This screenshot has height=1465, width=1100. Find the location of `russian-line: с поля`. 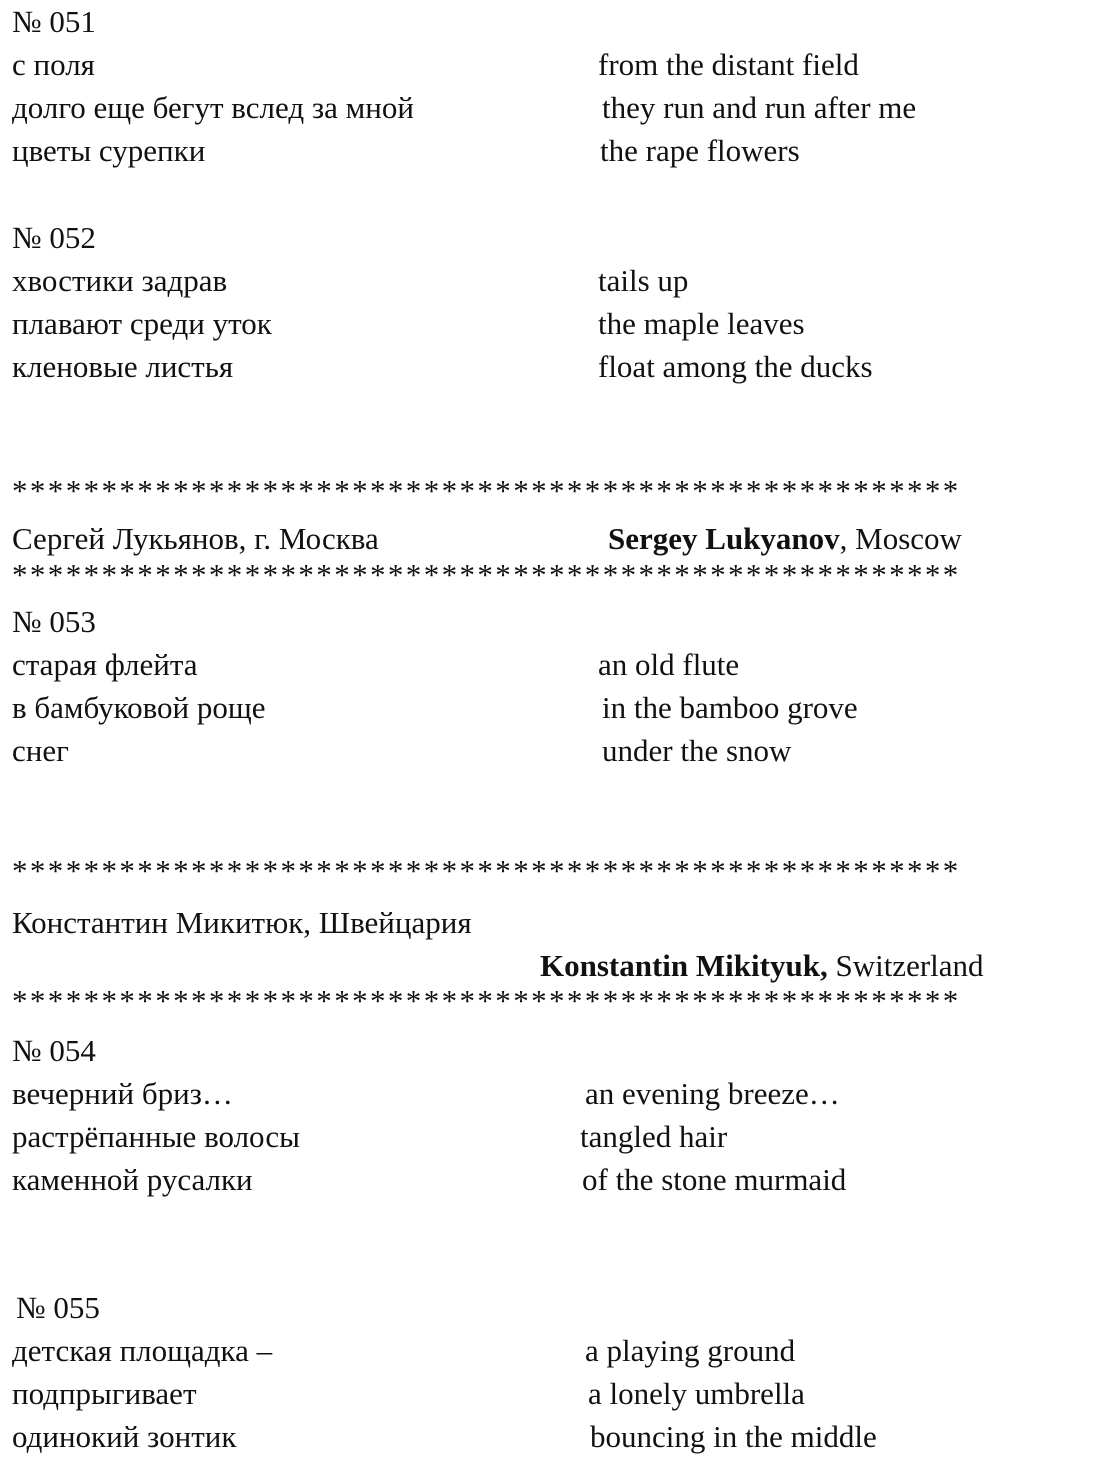

russian-line: с поля is located at coordinates (53, 64).